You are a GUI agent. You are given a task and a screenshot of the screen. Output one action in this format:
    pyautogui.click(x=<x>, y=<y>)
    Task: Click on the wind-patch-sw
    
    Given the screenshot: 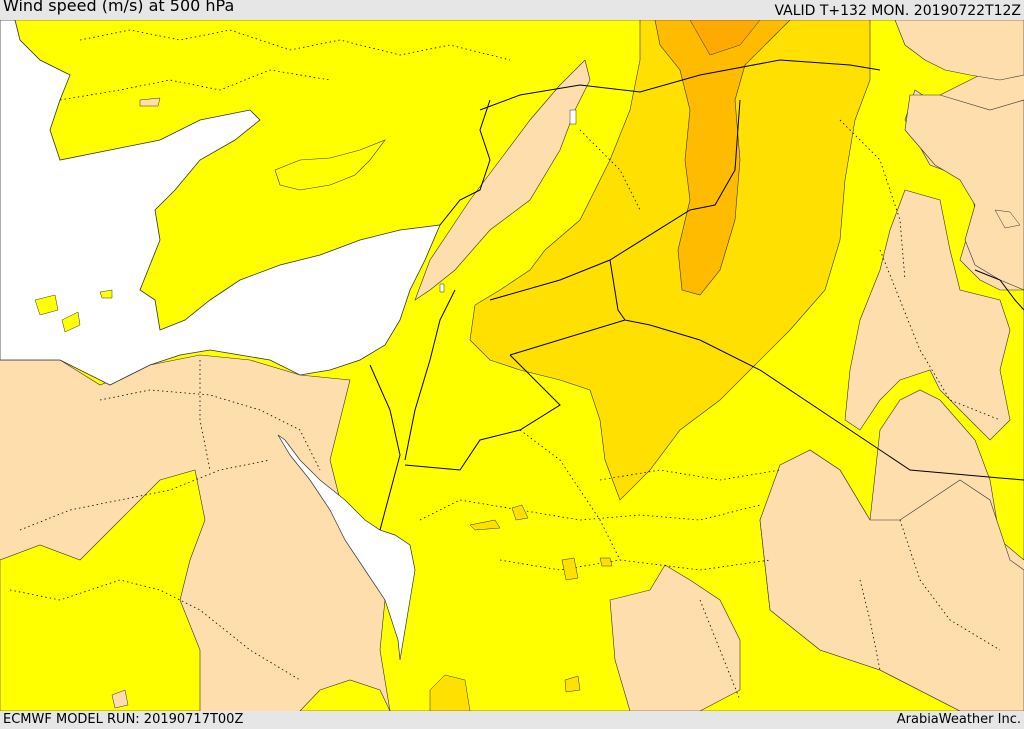 What is the action you would take?
    pyautogui.click(x=103, y=590)
    